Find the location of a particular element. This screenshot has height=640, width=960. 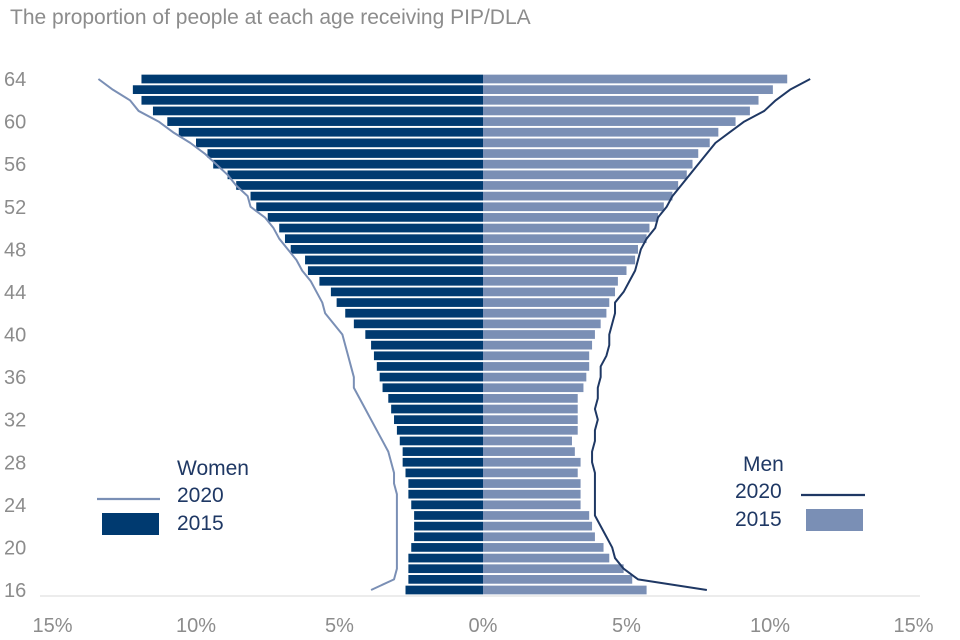

legend-men: Men 2020 2015 is located at coordinates (800, 492).